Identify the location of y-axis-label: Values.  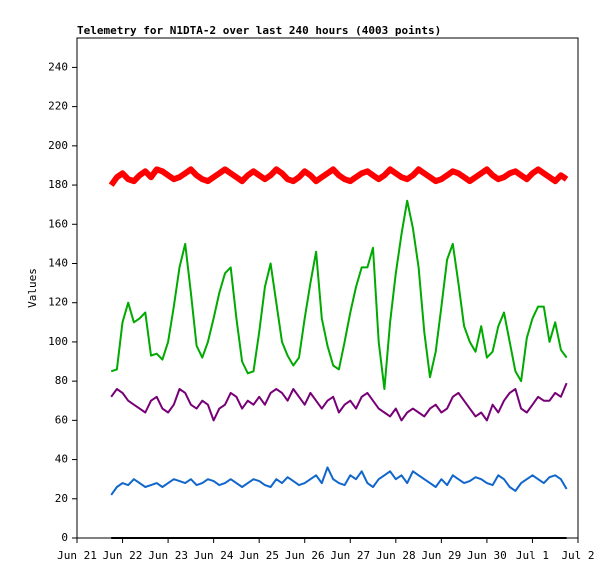
(32, 288).